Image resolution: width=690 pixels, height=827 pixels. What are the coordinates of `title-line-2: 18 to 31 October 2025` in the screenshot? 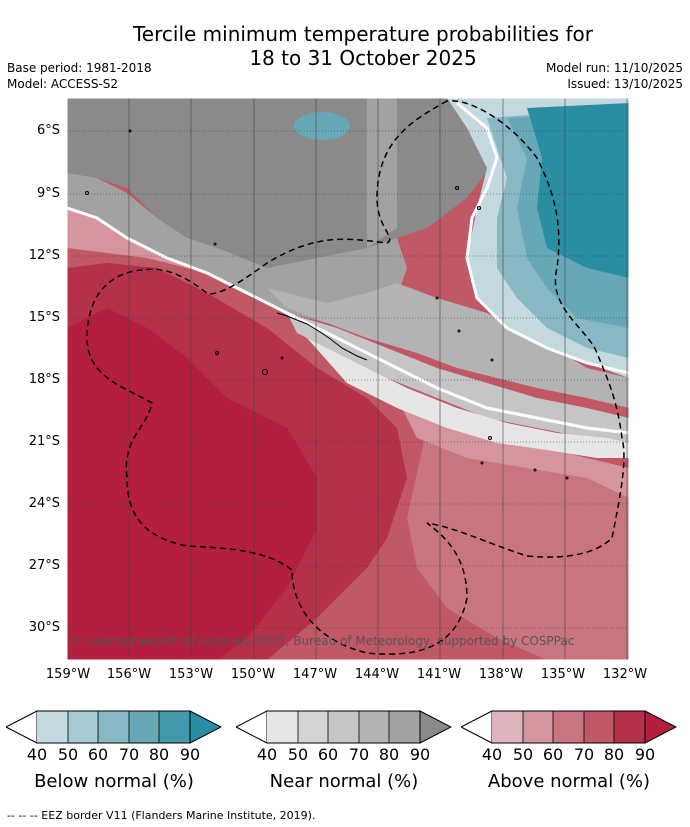 It's located at (363, 58).